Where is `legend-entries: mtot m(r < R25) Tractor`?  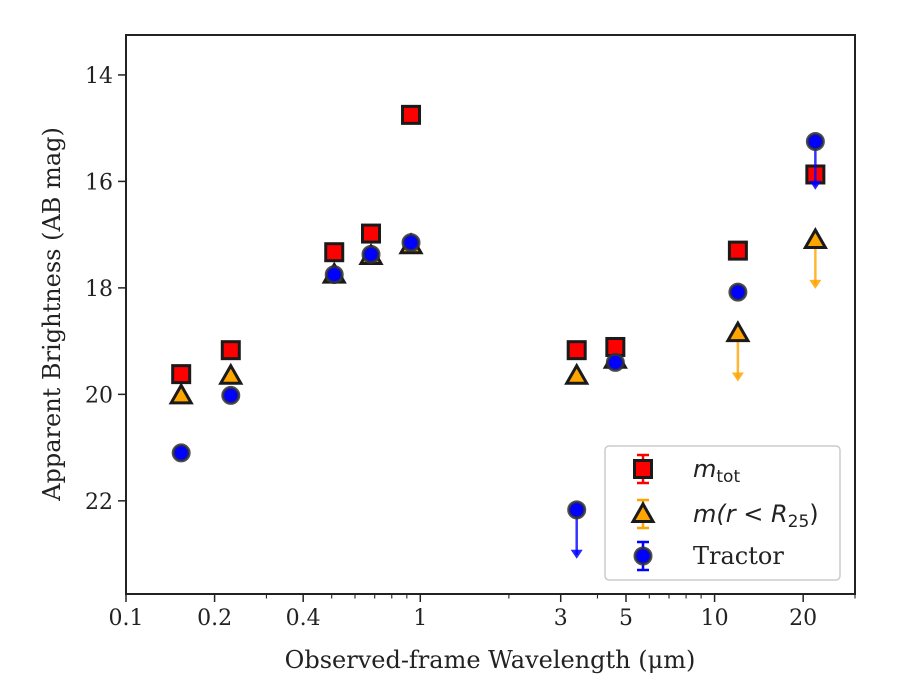
legend-entries: mtot m(r < R25) Tractor is located at coordinates (724, 512).